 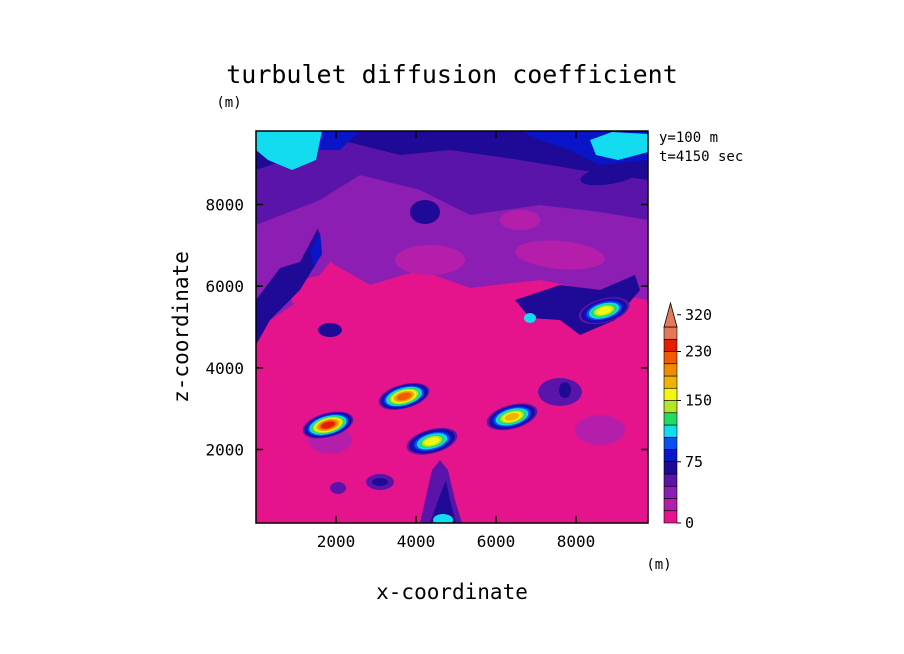 I want to click on contour-streak-navy, so click(x=289, y=286).